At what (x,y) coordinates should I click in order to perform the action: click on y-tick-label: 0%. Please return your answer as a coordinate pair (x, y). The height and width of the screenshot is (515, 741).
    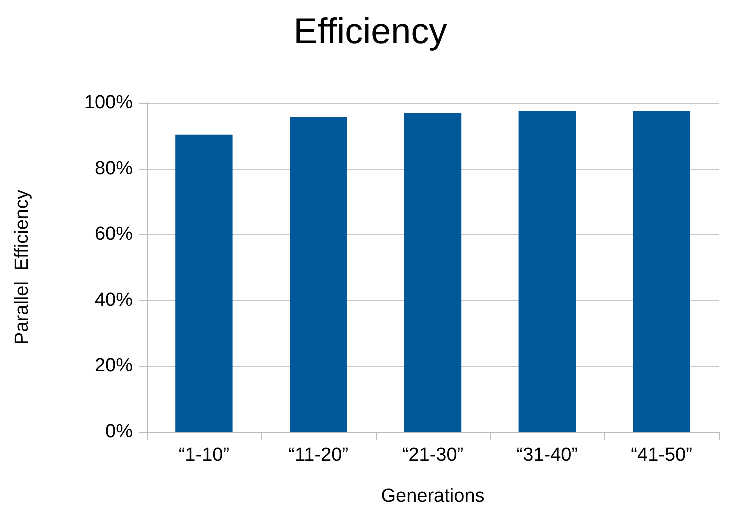
    Looking at the image, I should click on (120, 432).